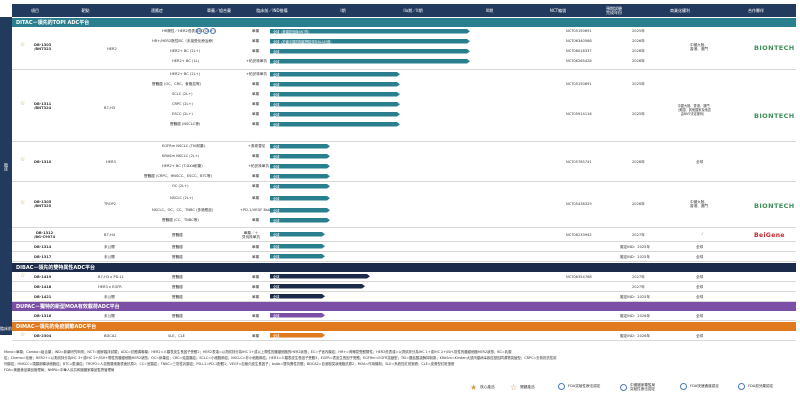 The width and height of the screenshot is (800, 402). Describe the element at coordinates (43, 47) in the screenshot. I see `product-name: DB-1303 /BNT323` at that location.